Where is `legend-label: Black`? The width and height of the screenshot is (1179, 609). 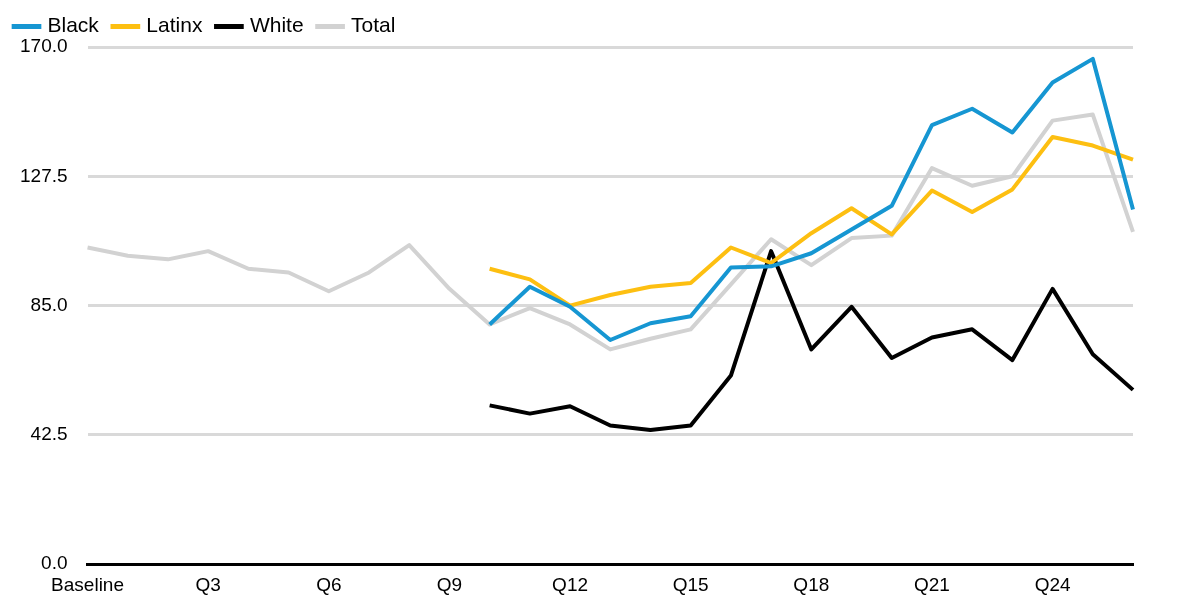
legend-label: Black is located at coordinates (73, 25).